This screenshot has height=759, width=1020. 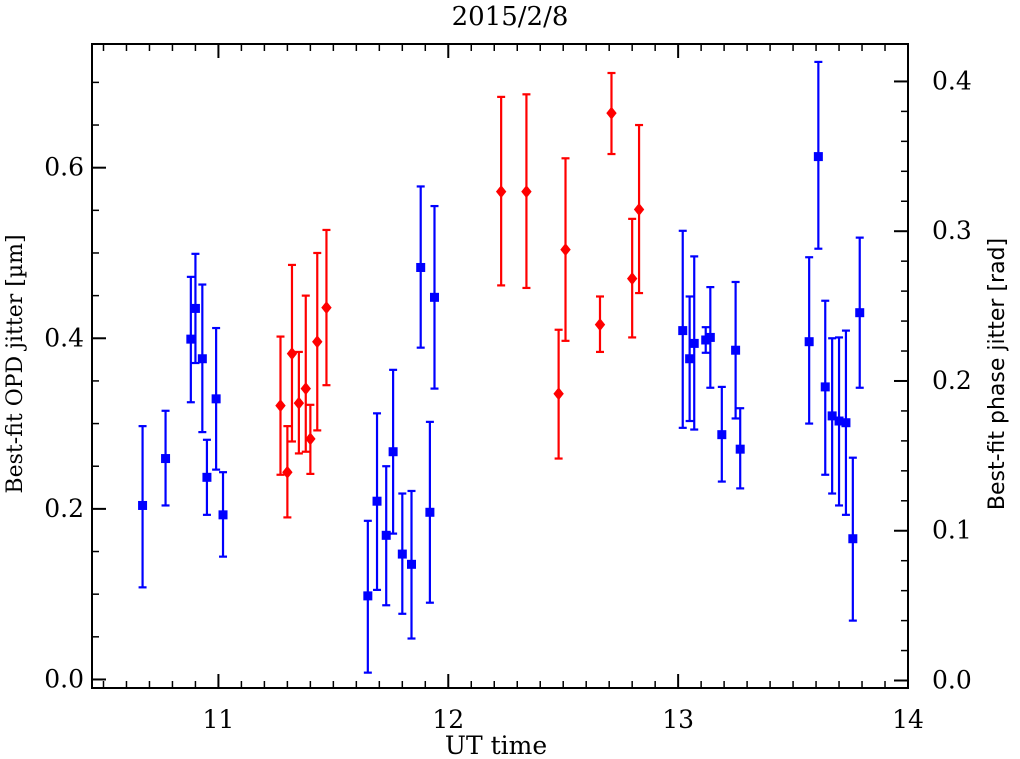 What do you see at coordinates (448, 719) in the screenshot?
I see `x-tick-label: 12` at bounding box center [448, 719].